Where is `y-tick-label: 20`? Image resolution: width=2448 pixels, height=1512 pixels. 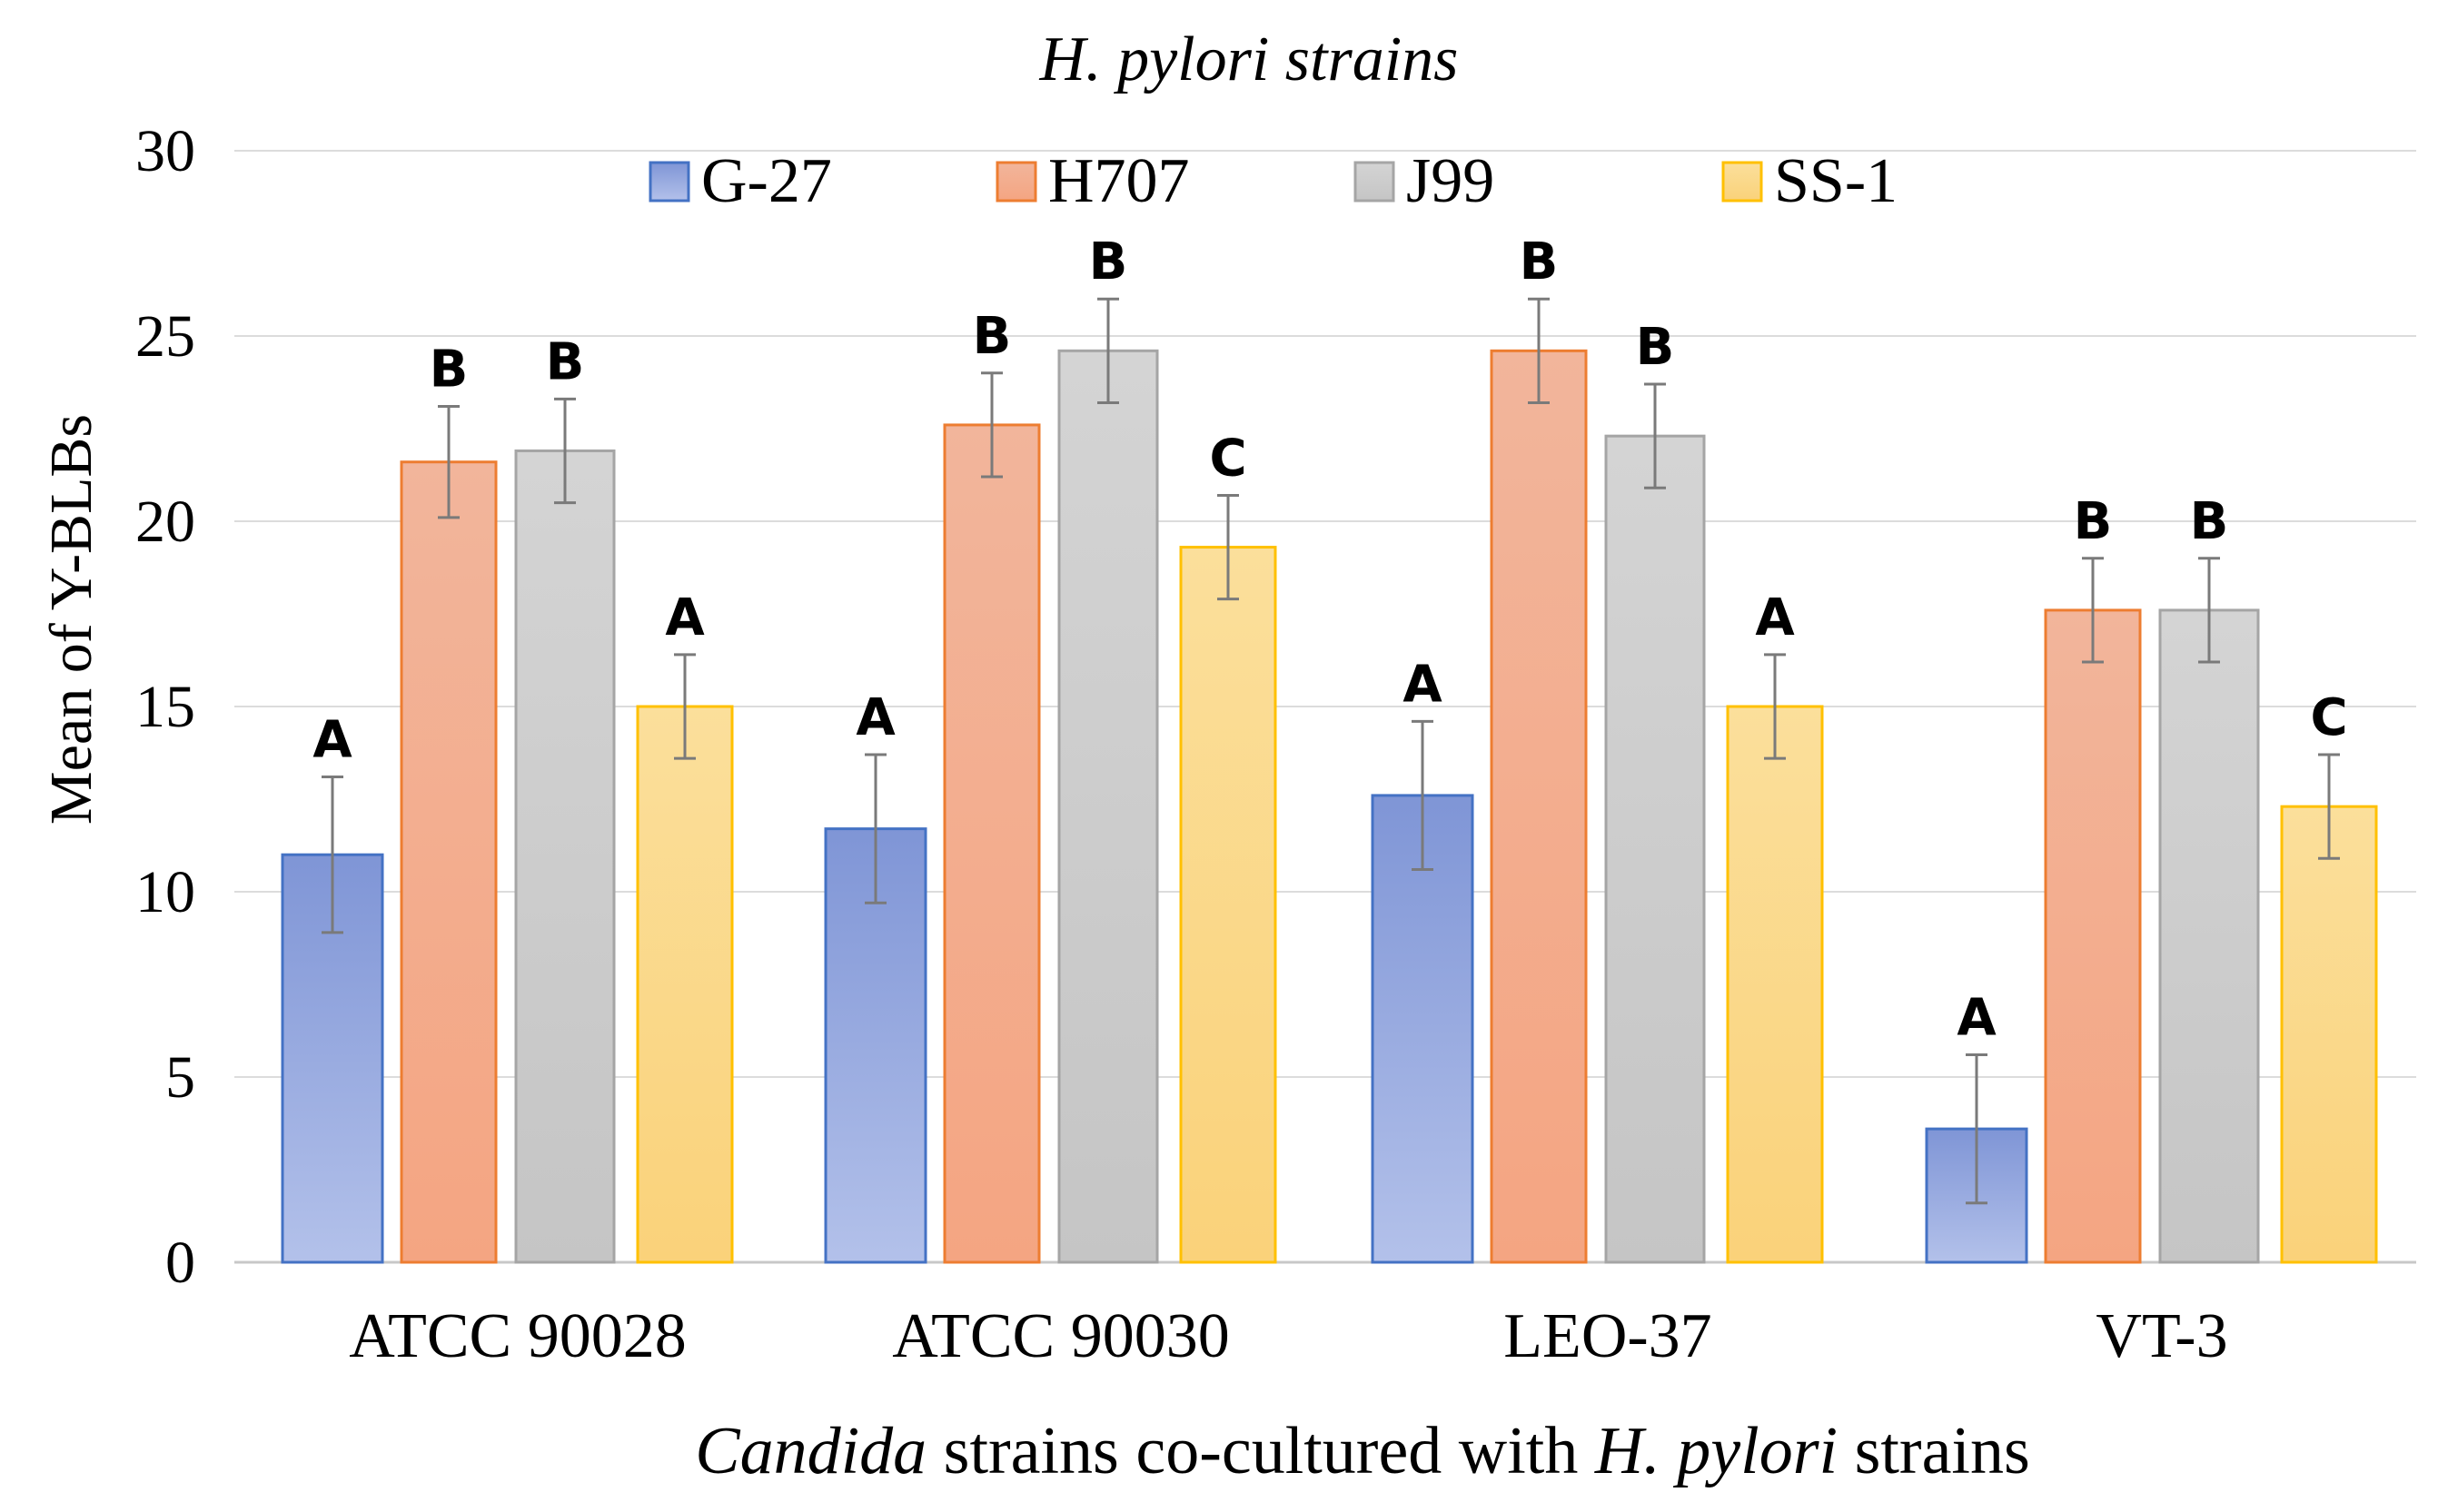
y-tick-label: 20 is located at coordinates (165, 522).